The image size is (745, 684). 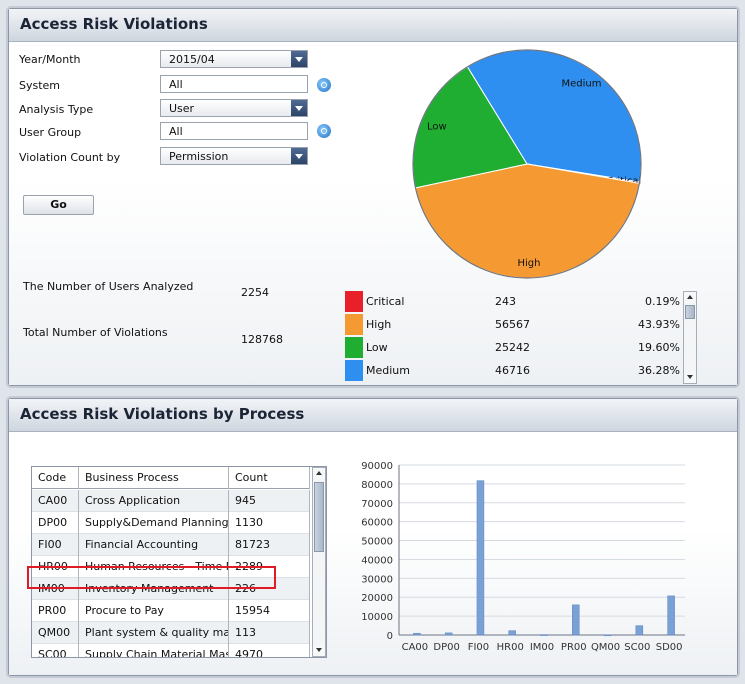 What do you see at coordinates (269, 633) in the screenshot?
I see `table-cell: 113` at bounding box center [269, 633].